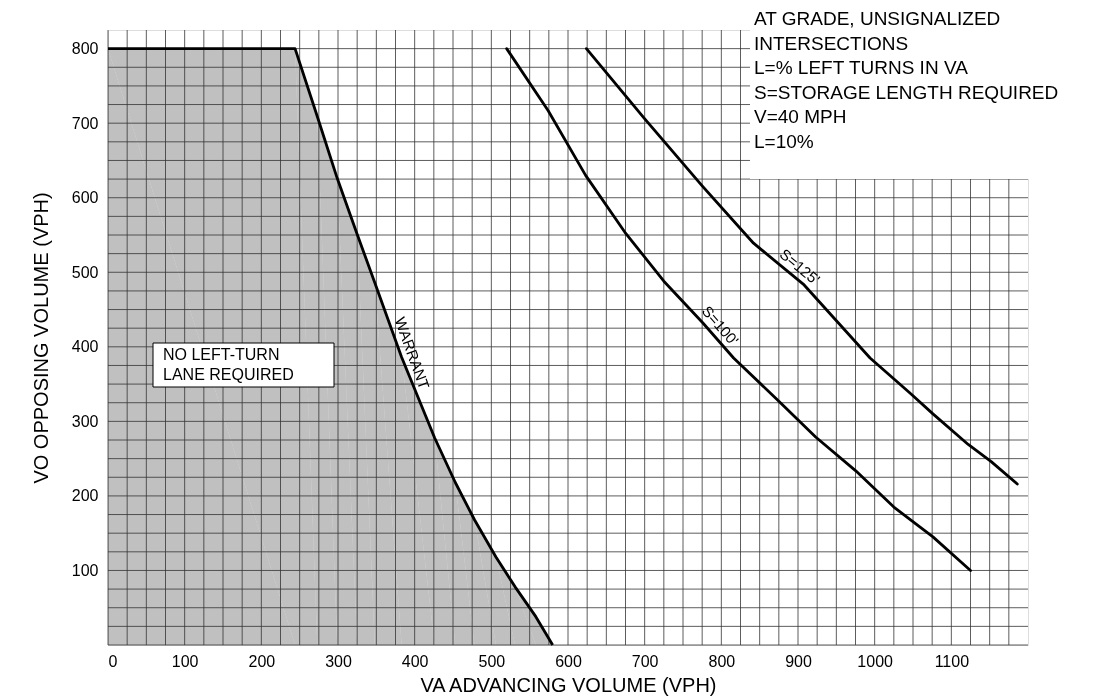 This screenshot has height=700, width=1112. I want to click on x-tick-label: 700, so click(645, 661).